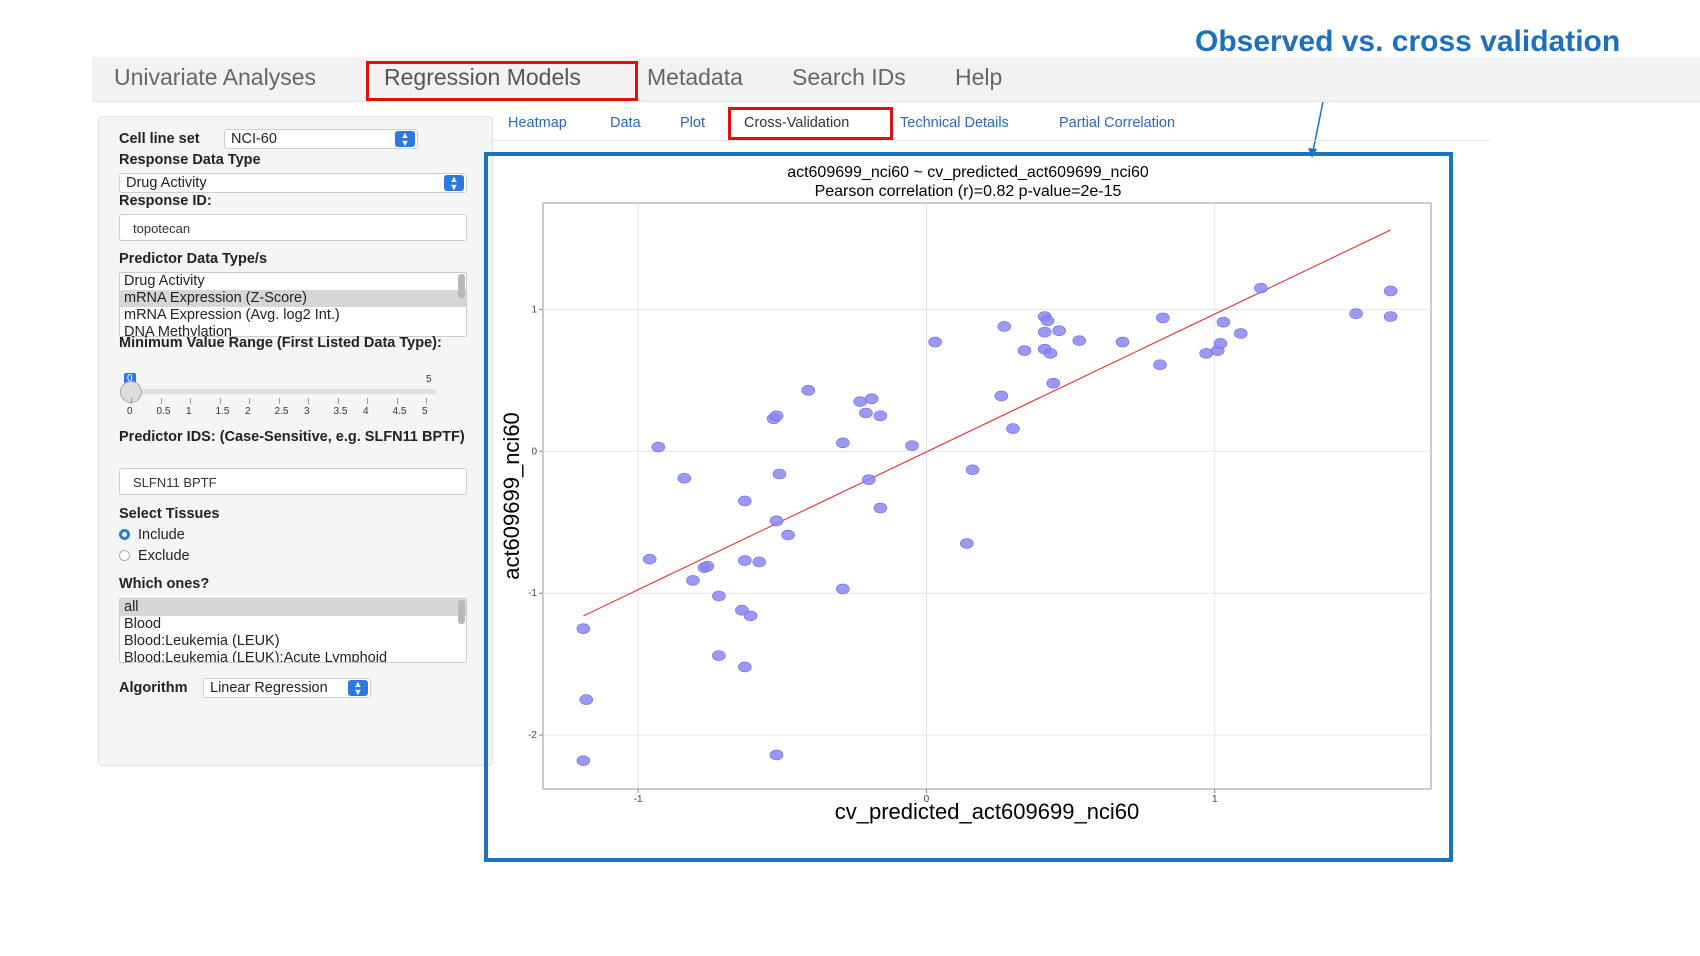  I want to click on nav-metadata: Metadata, so click(695, 77).